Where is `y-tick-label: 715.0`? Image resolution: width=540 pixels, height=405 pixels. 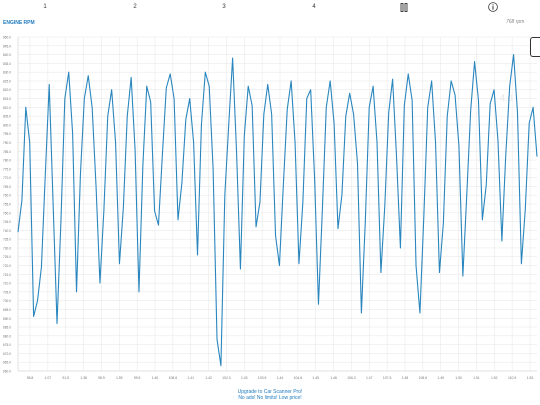 y-tick-label: 715.0 is located at coordinates (7, 275).